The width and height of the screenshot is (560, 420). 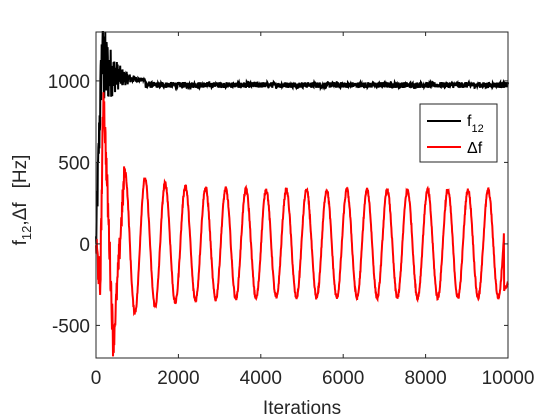 What do you see at coordinates (178, 378) in the screenshot?
I see `x-tick-label: 2000` at bounding box center [178, 378].